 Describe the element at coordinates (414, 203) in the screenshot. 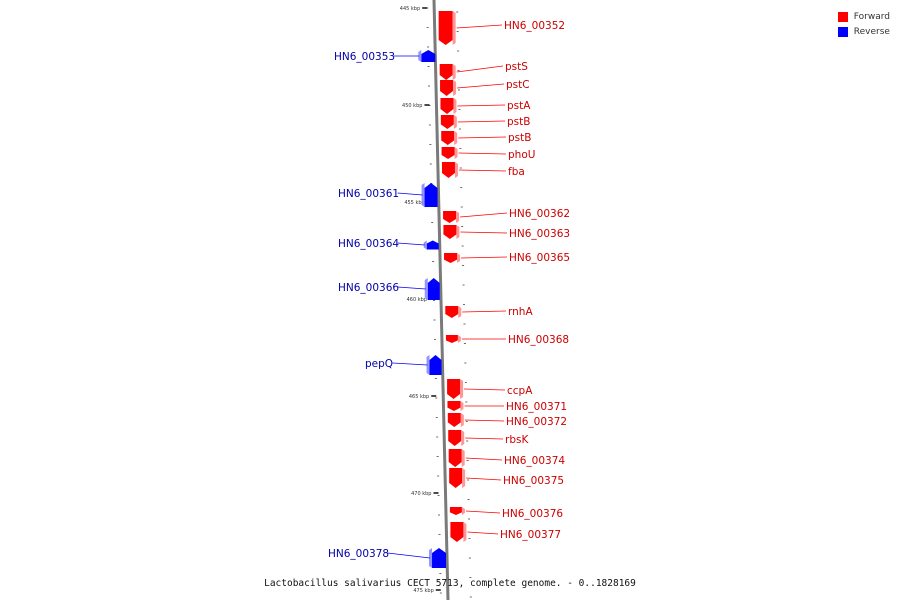

I see `scale-label: 455 kbp` at that location.